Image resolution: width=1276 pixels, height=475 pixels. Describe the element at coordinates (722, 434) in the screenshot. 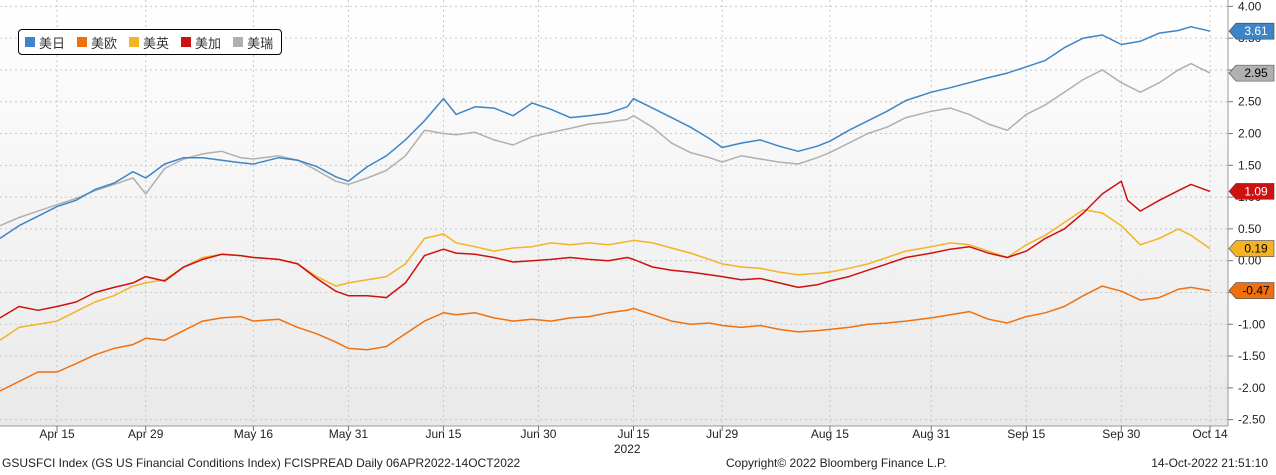

I see `x-tick-label: Jul 29` at that location.